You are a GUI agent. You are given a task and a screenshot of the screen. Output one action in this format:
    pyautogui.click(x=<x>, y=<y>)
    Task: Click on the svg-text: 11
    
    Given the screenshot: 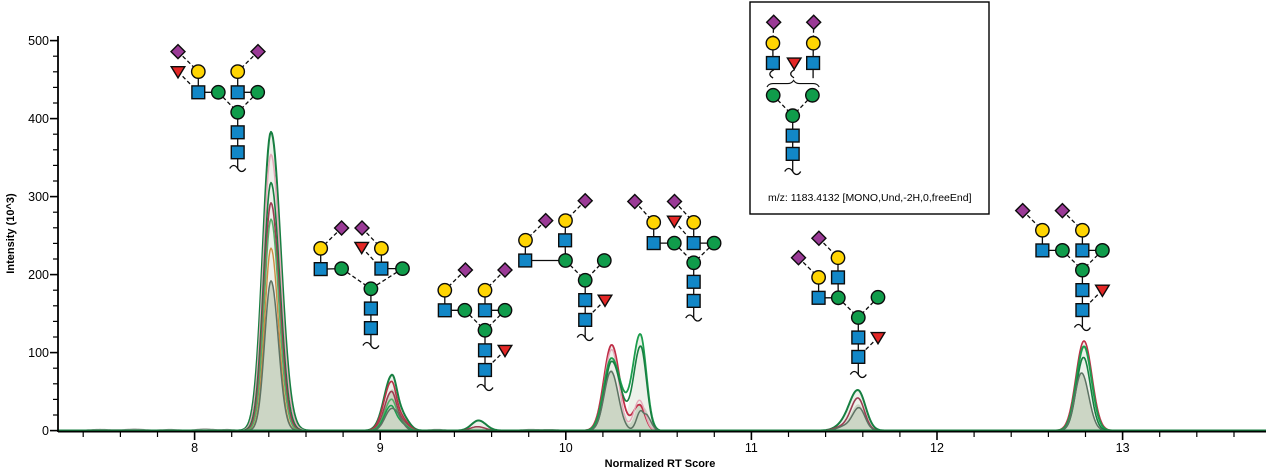 What is the action you would take?
    pyautogui.click(x=751, y=448)
    